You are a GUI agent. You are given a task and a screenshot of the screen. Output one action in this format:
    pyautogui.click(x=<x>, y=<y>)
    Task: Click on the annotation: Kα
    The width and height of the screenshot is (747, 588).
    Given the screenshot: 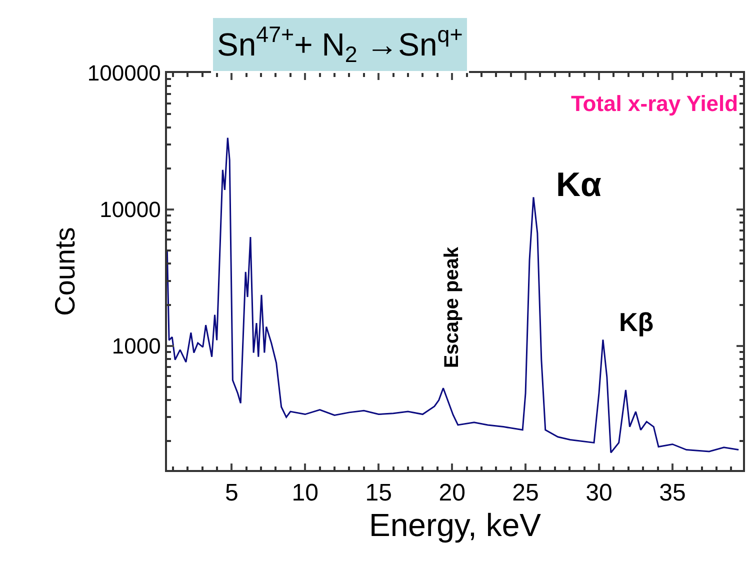 What is the action you would take?
    pyautogui.click(x=579, y=185)
    